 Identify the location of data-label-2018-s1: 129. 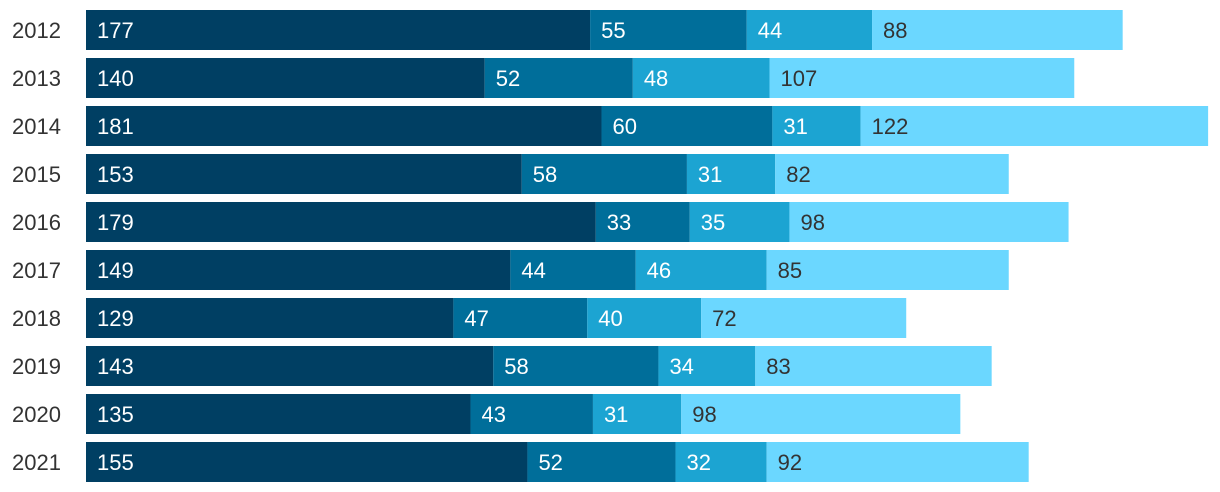
(115, 318).